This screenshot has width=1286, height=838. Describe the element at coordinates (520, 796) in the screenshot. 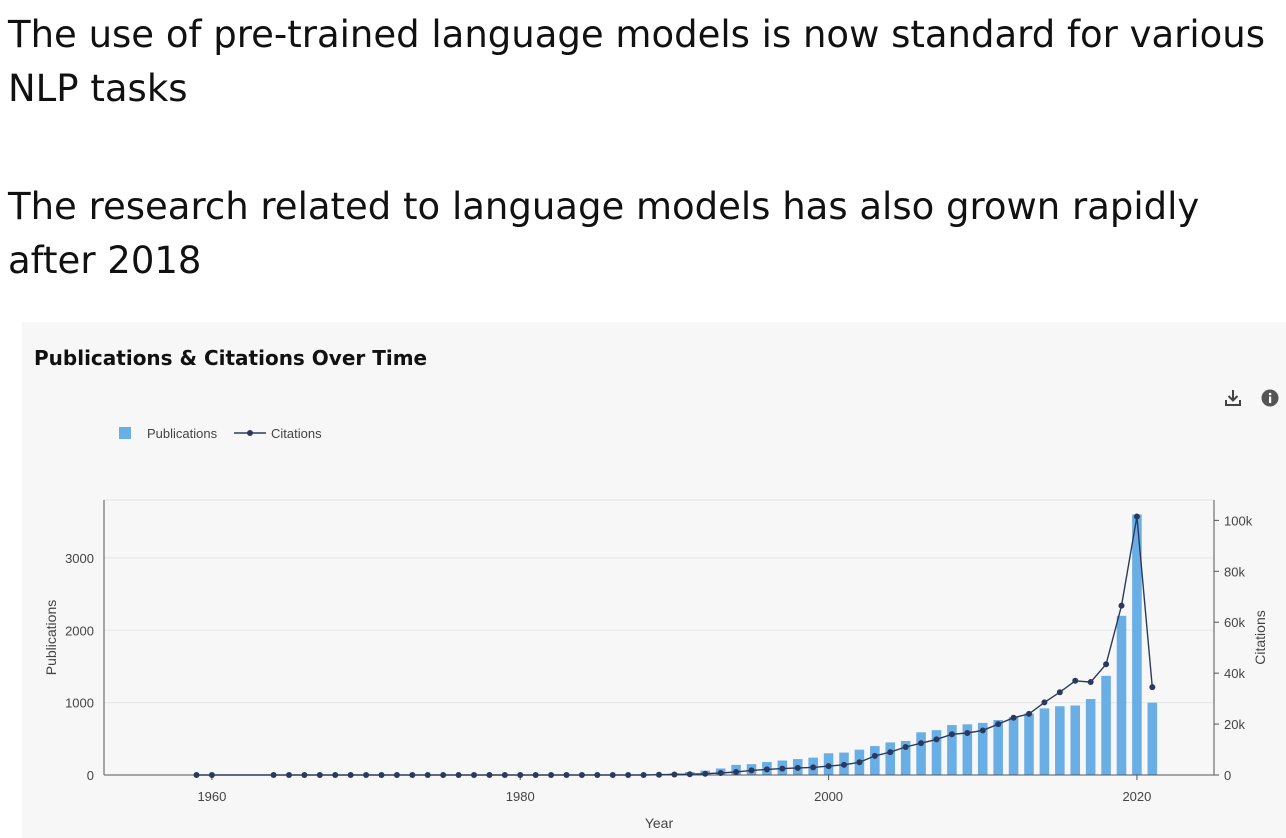

I see `x-tick-label: 1980` at that location.